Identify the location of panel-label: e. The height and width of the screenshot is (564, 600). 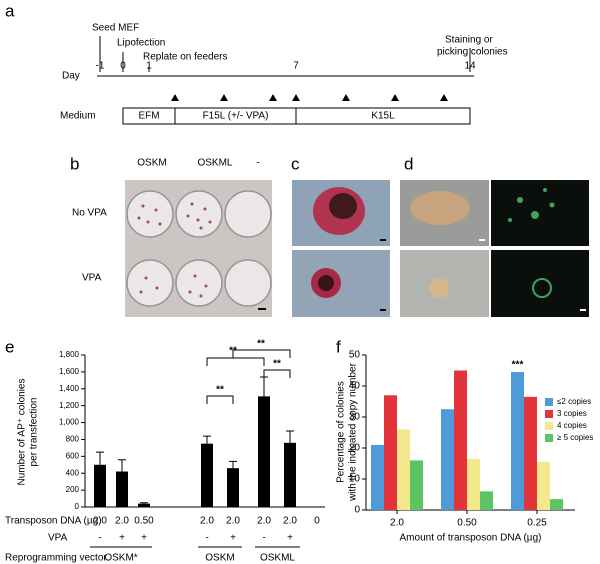
(9, 346).